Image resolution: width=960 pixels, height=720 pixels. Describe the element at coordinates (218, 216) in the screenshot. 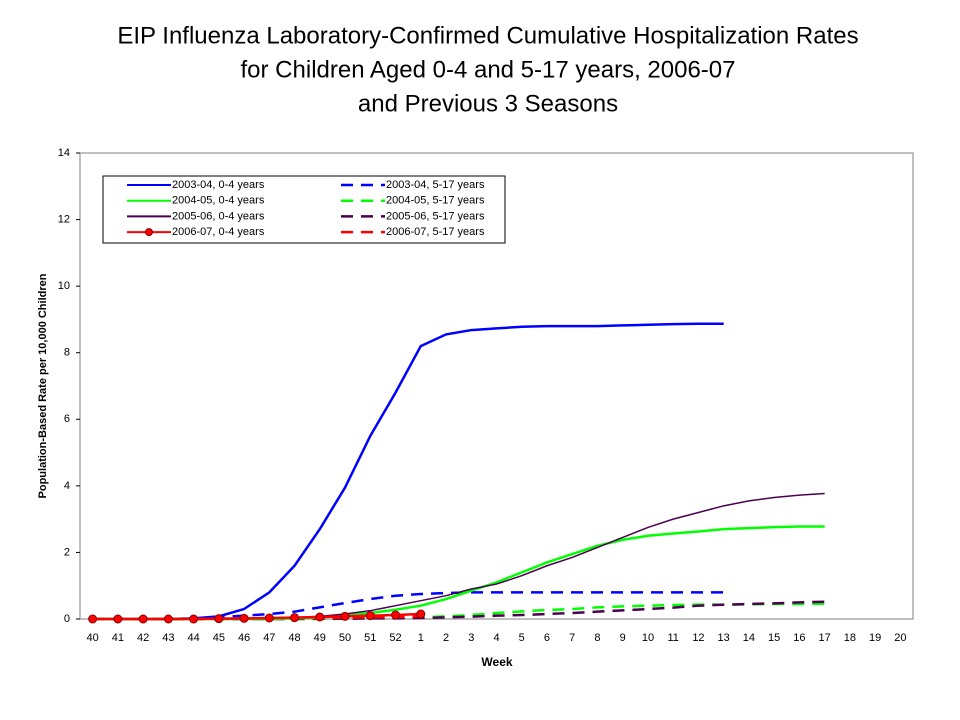

I see `legend-label: 2005-06, 0-4 years` at that location.